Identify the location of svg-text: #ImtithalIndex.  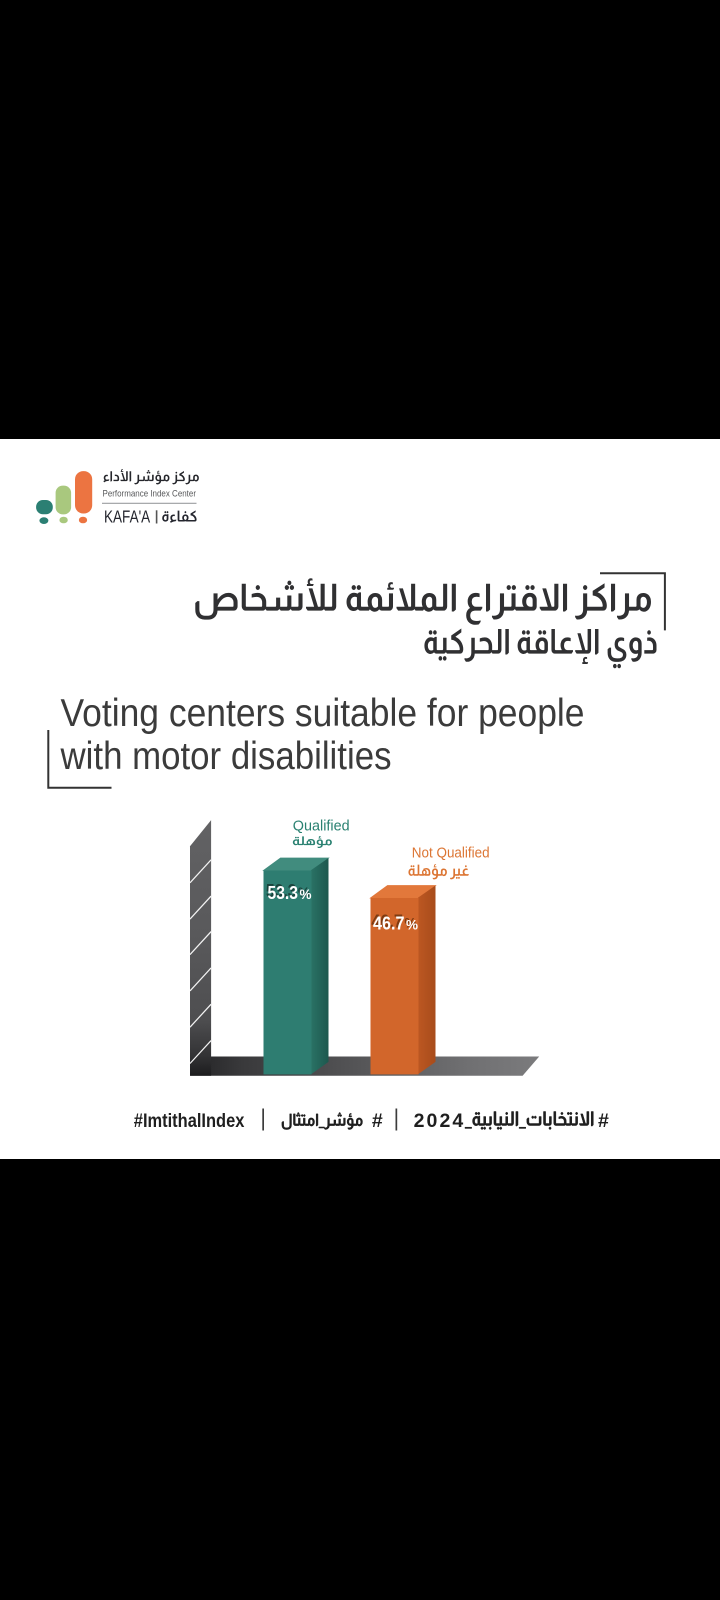
(189, 1121).